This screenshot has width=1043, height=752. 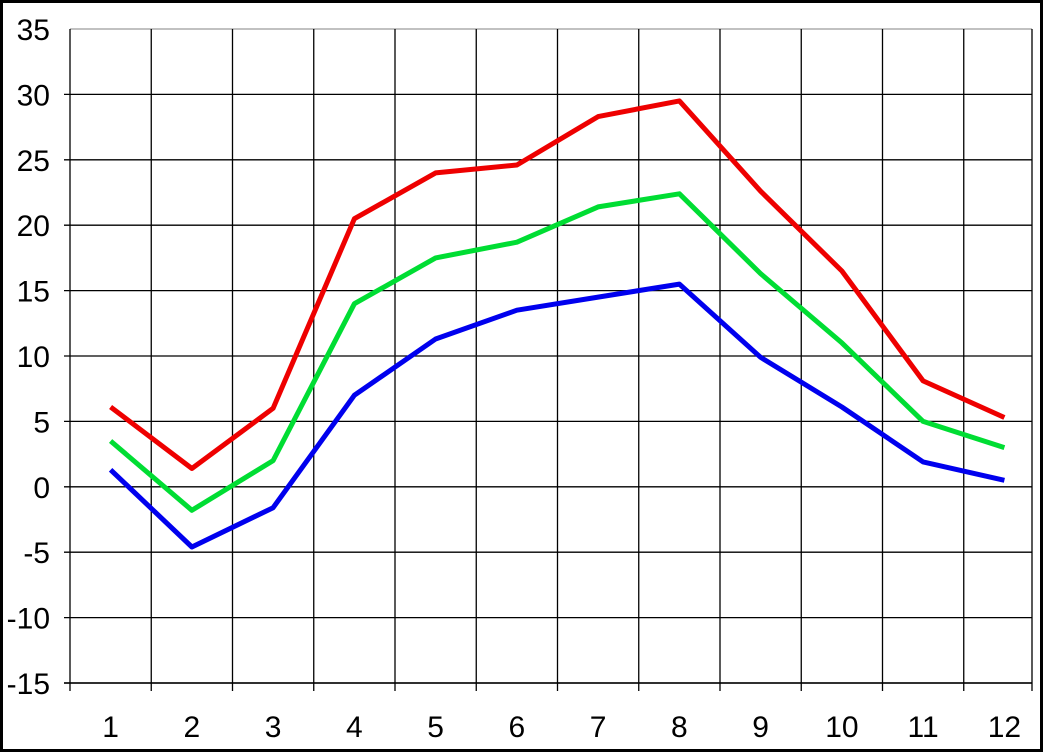 What do you see at coordinates (41, 422) in the screenshot?
I see `y-tick-label: 5` at bounding box center [41, 422].